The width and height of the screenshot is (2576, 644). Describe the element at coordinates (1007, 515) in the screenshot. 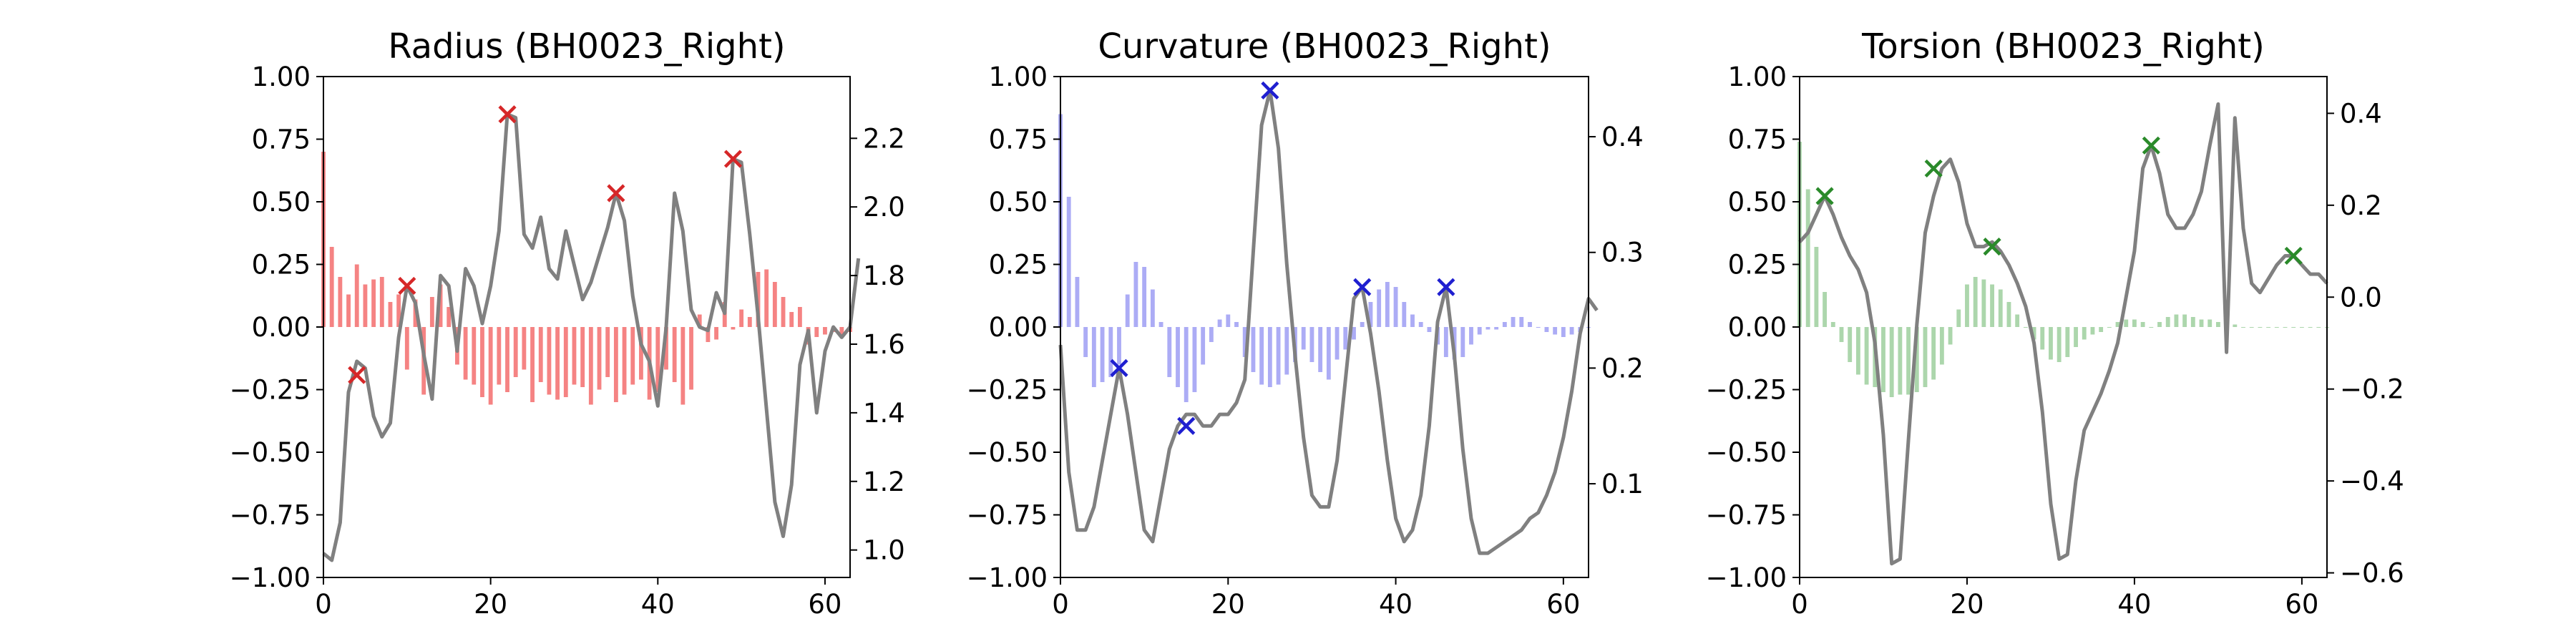

I see `left-tick-label: −0.75` at that location.